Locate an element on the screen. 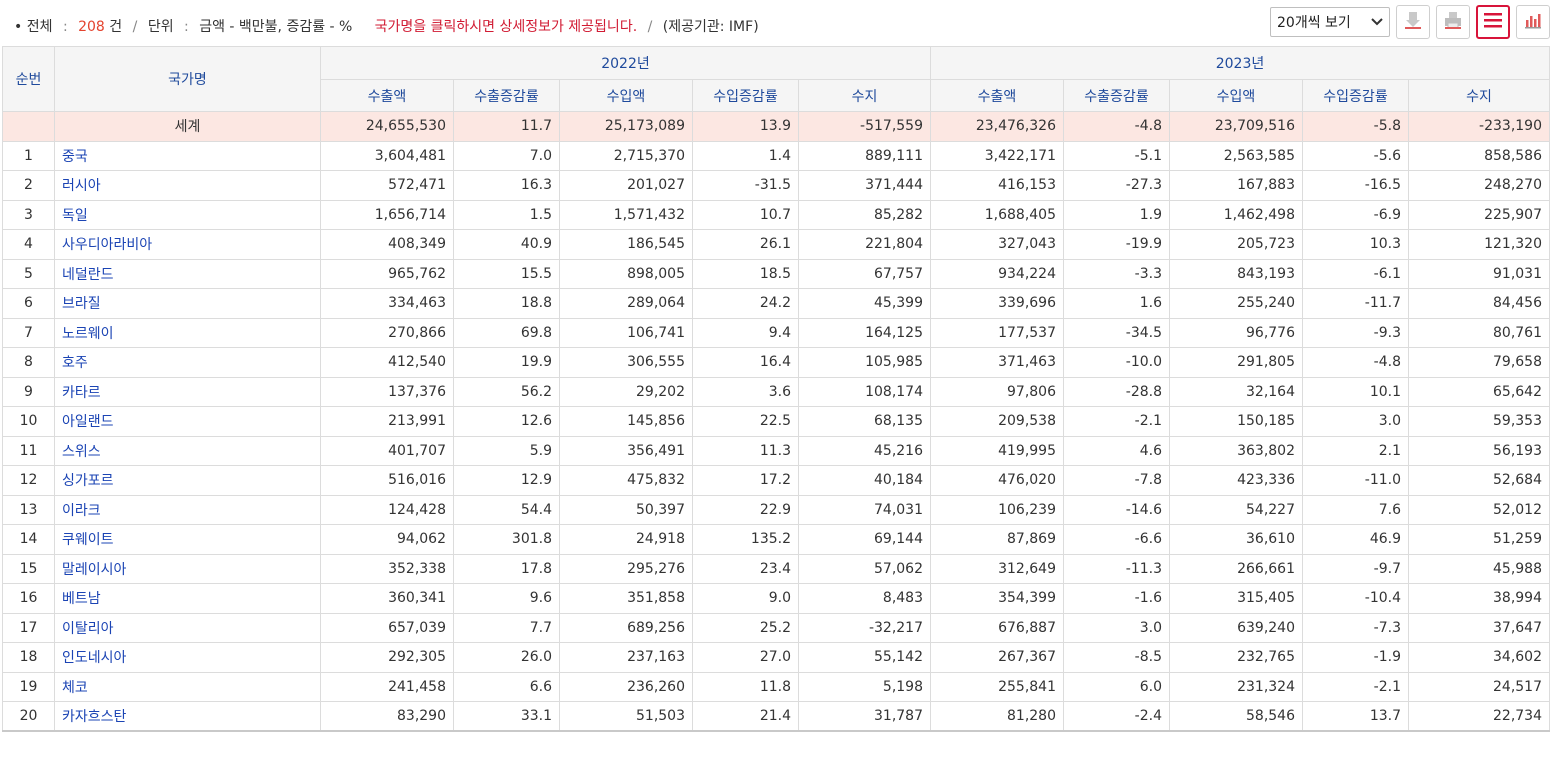  table-cell: 898,005 is located at coordinates (626, 273).